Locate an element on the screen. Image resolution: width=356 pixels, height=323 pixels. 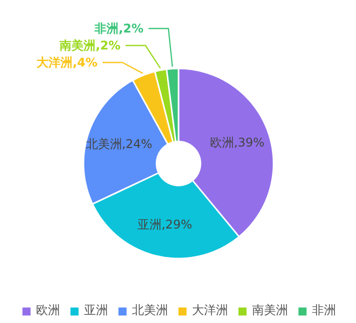
legend-label: 南美洲 is located at coordinates (270, 310).